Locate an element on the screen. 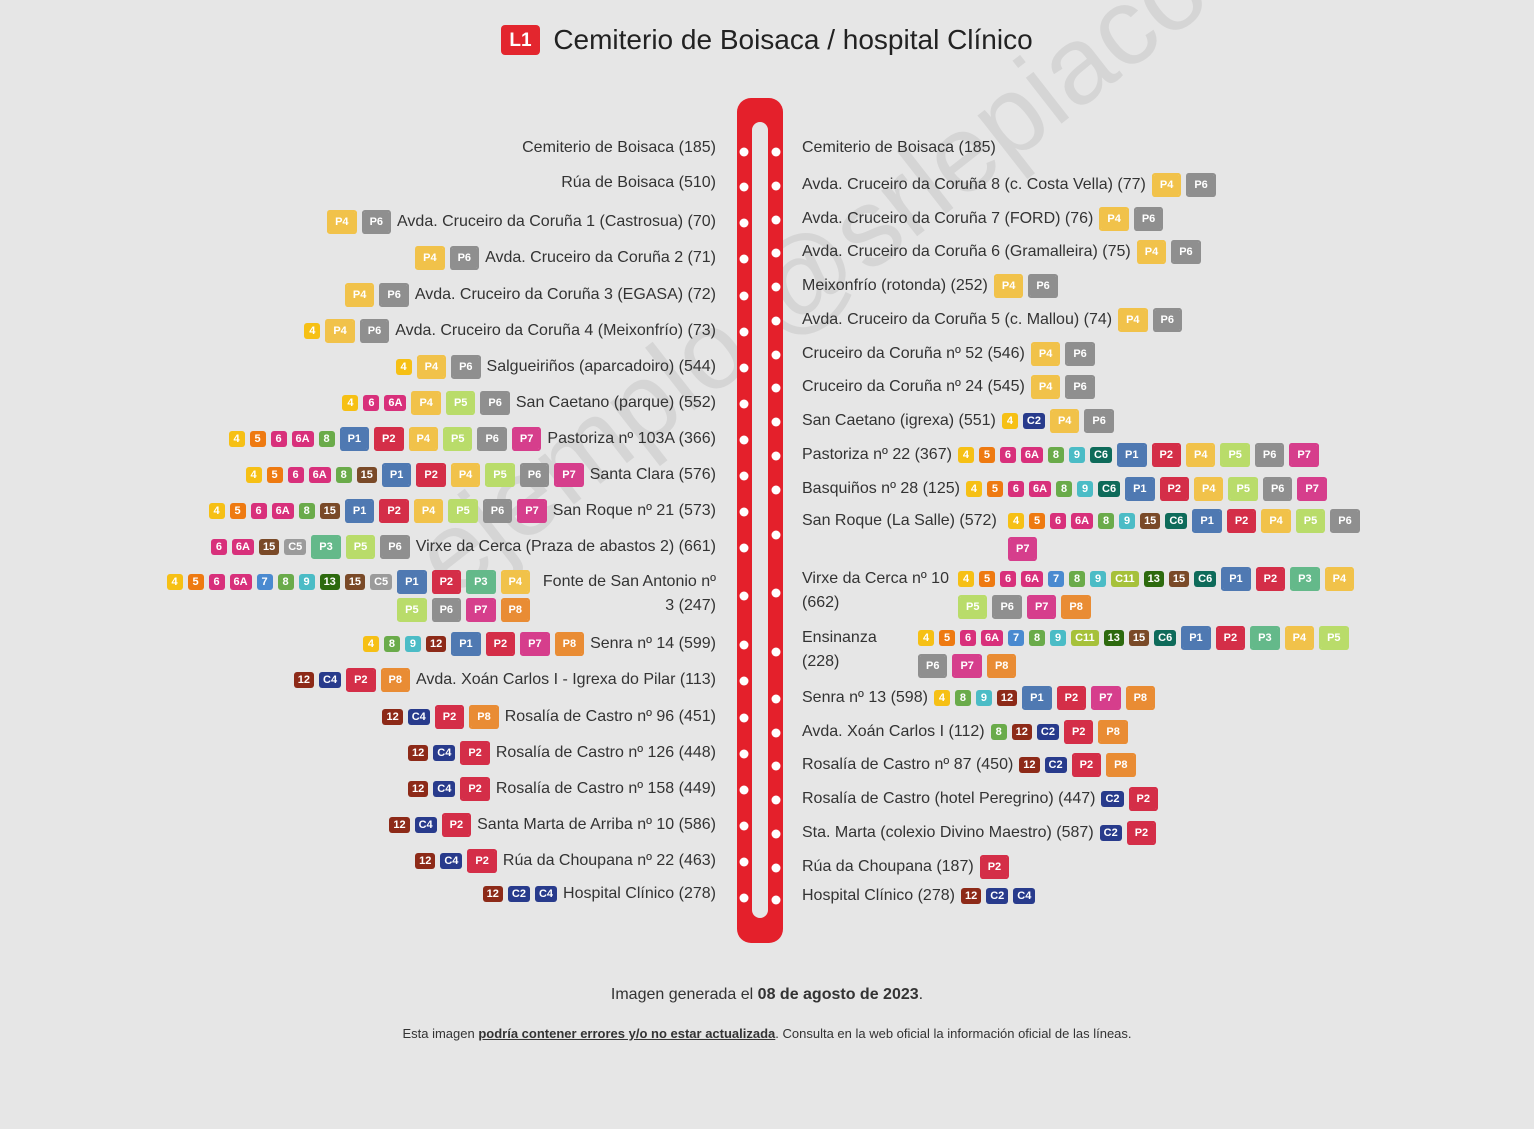  connection-badges: 12 C2 P2 P8 is located at coordinates (1077, 765).